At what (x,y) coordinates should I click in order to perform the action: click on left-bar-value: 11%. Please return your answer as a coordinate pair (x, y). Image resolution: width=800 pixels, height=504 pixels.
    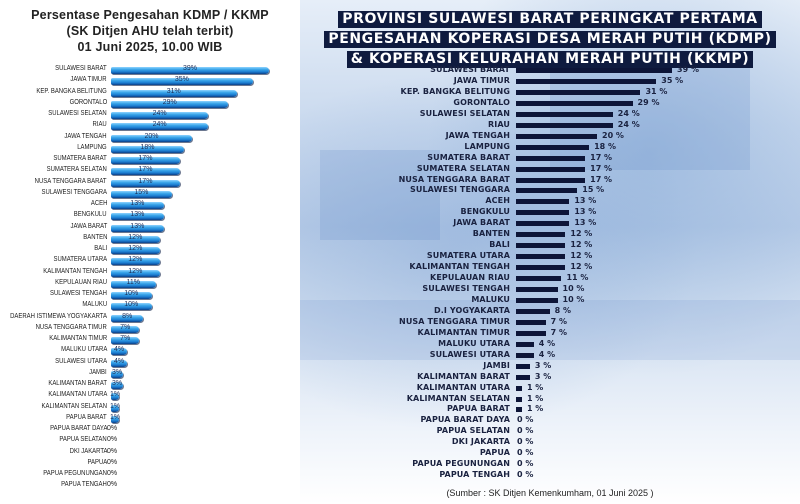
    Looking at the image, I should click on (133, 282).